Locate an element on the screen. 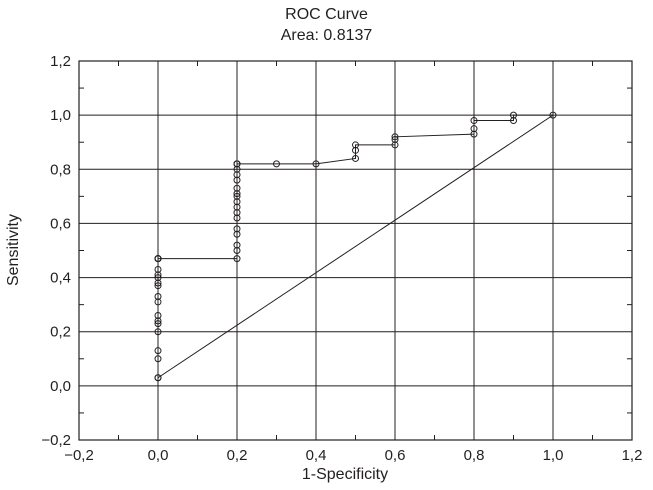 This screenshot has height=490, width=653. y-axis-label: Sensitivity is located at coordinates (13, 250).